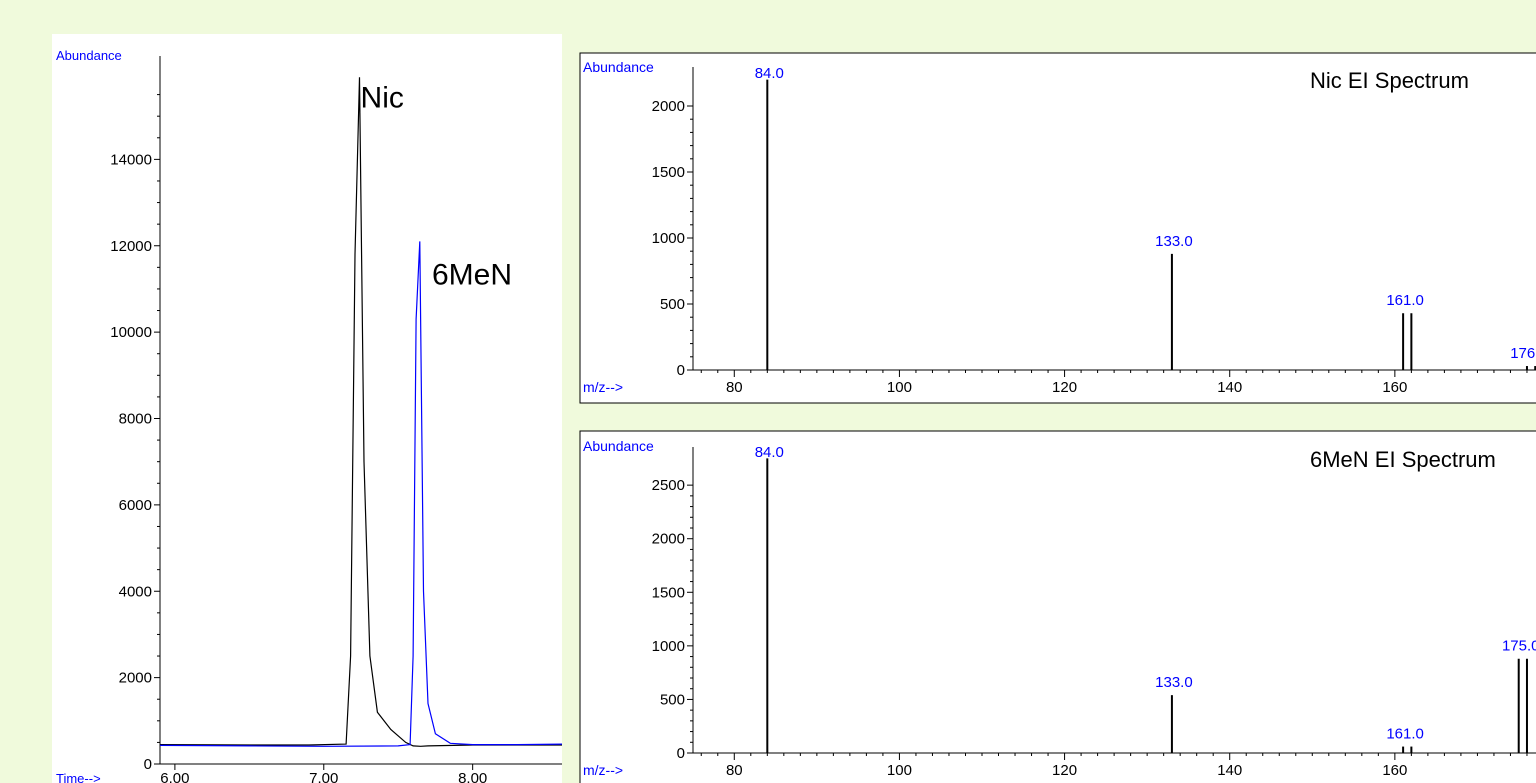 This screenshot has width=1536, height=783. I want to click on 6men-spectrum-y-tick-label: 1500, so click(668, 592).